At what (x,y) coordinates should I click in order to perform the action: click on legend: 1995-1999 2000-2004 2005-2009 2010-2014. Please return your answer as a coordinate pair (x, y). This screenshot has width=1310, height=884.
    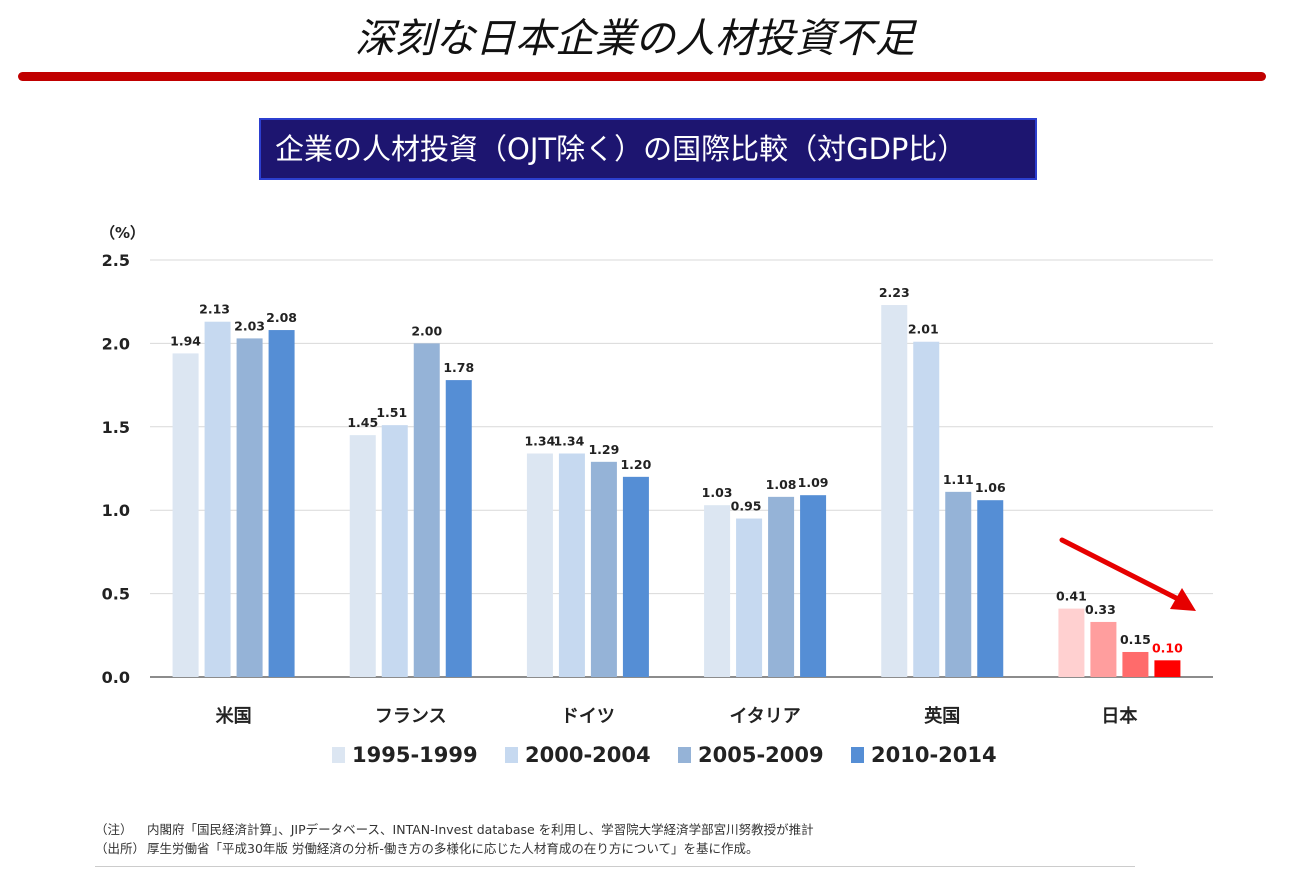
    Looking at the image, I should click on (664, 755).